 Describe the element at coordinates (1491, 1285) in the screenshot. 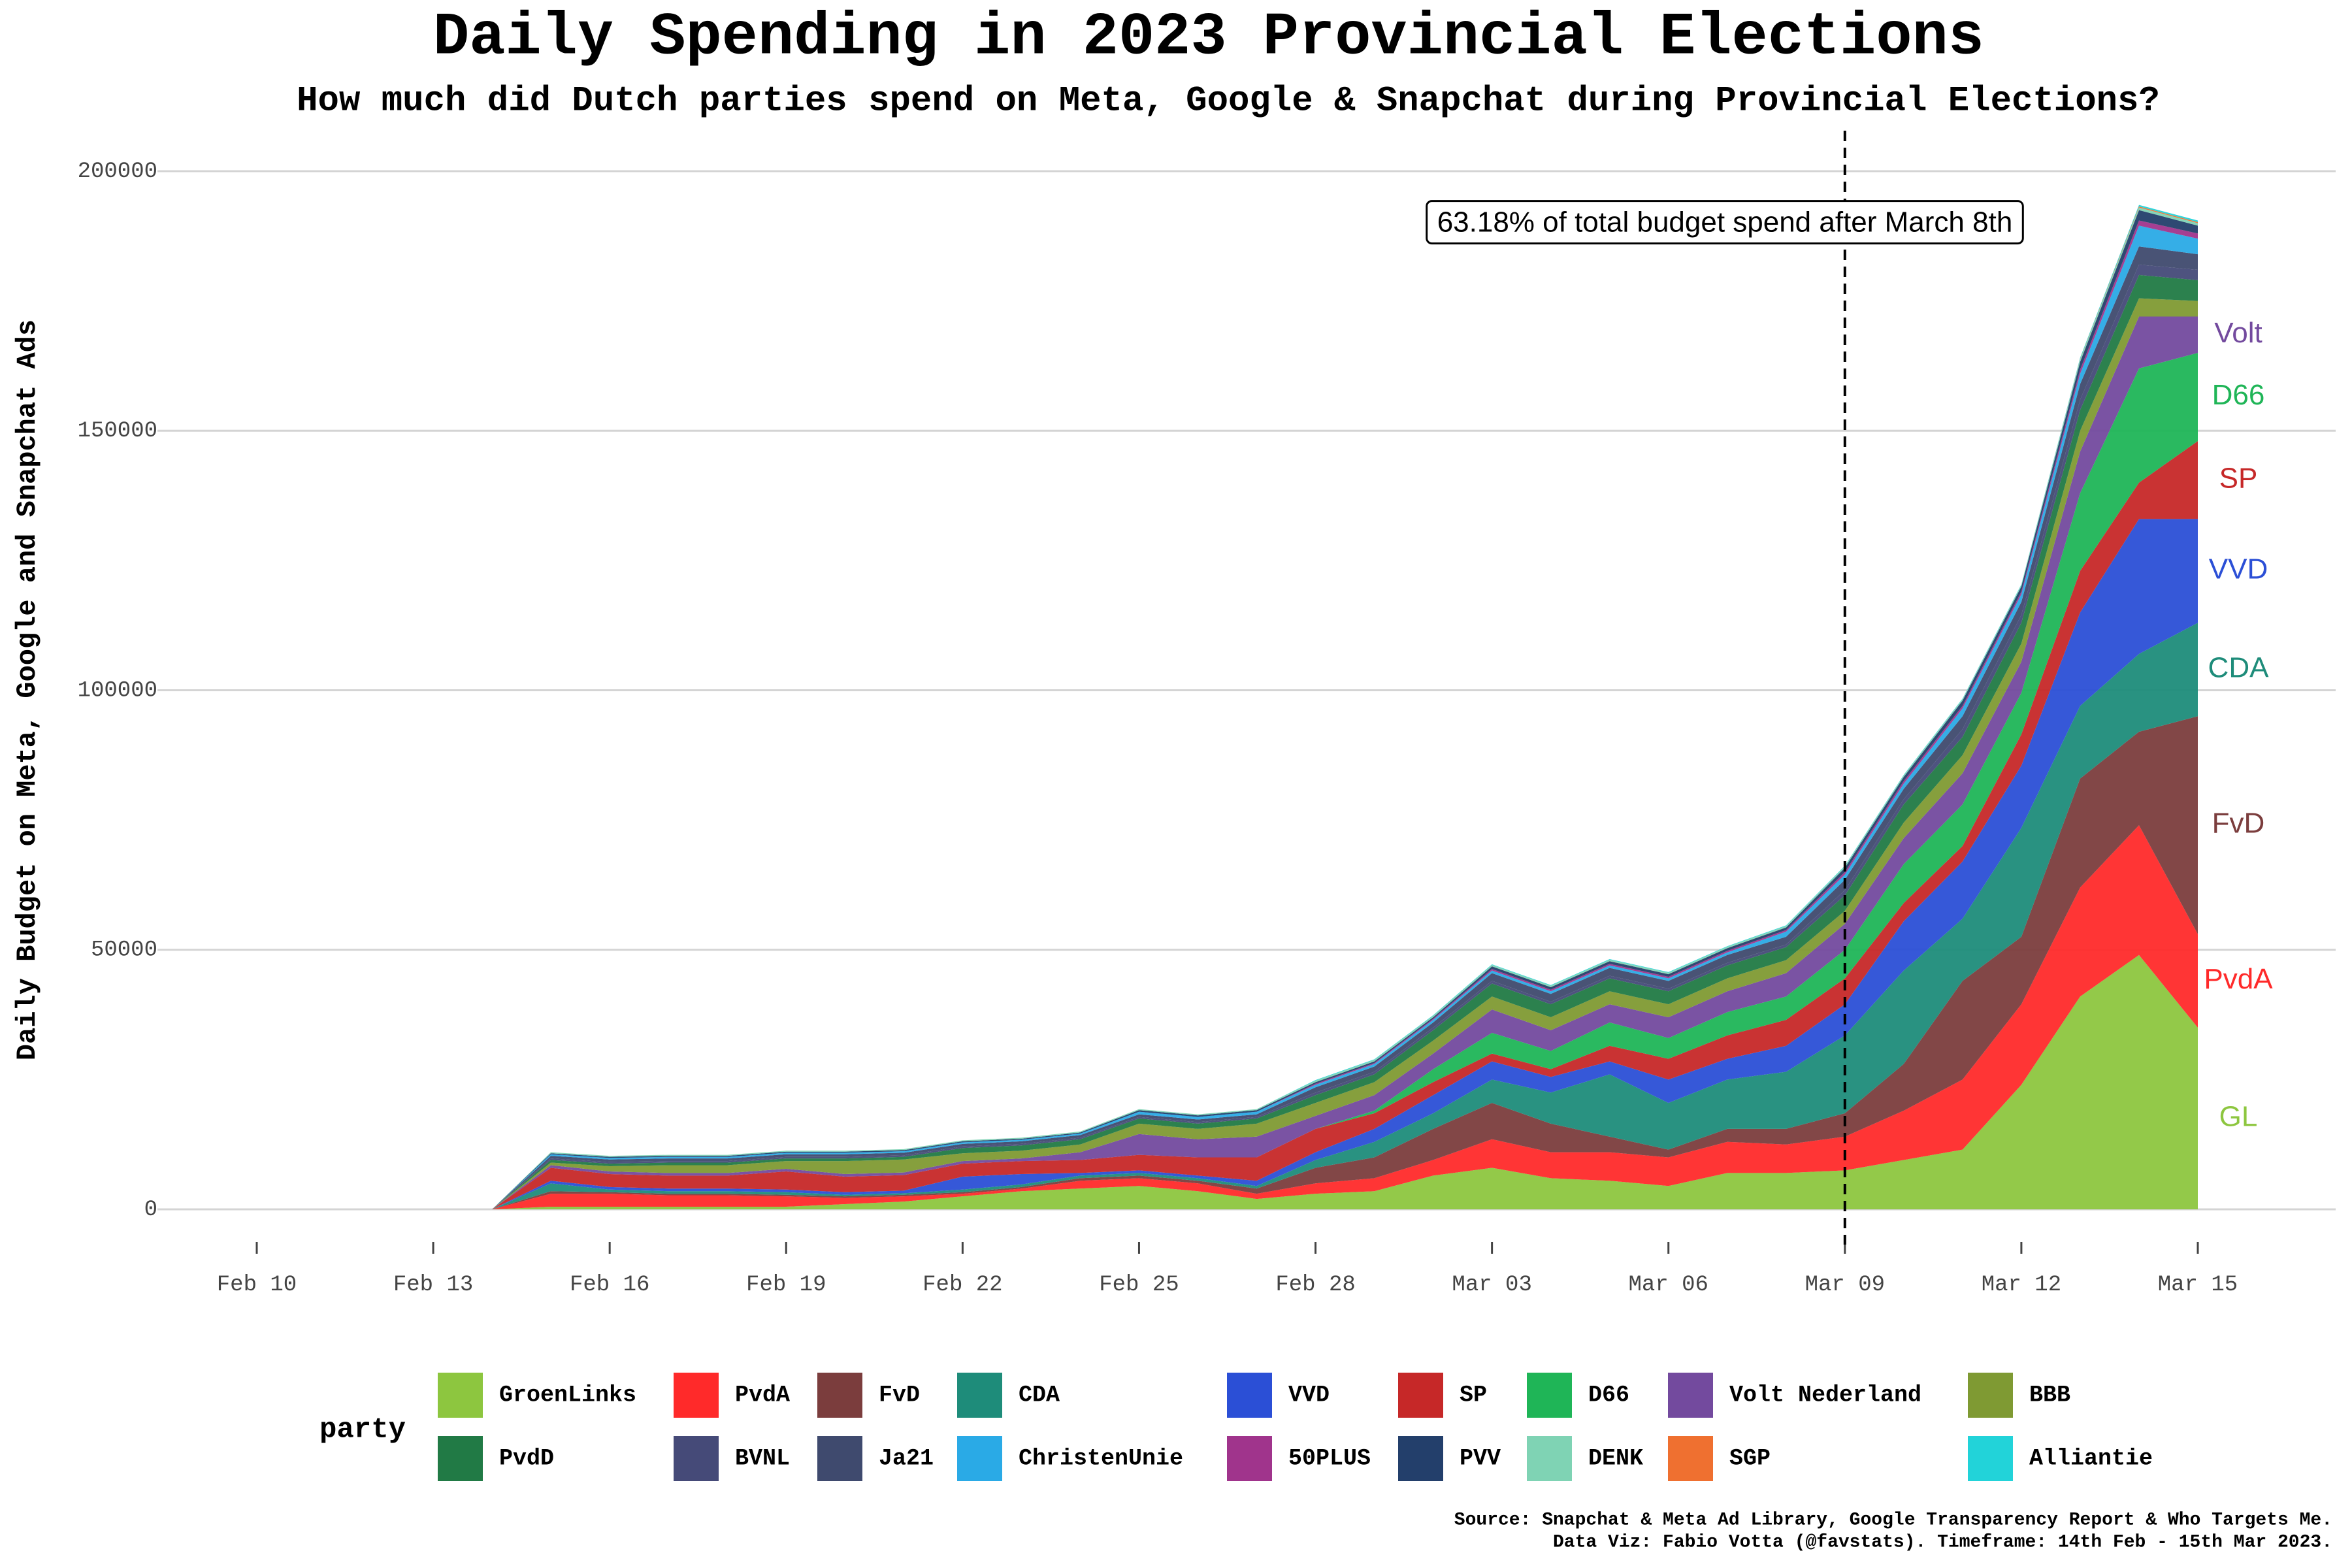

I see `x-tick-label: Mar 03` at that location.